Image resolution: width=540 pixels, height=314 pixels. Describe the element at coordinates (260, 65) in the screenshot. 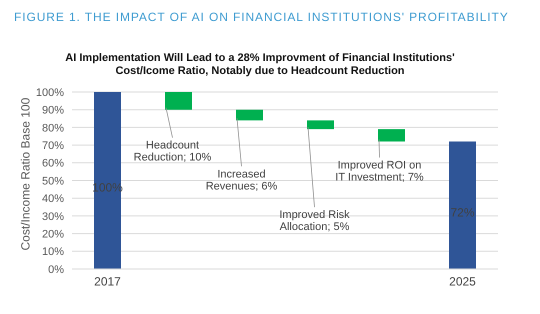

I see `chart-subtitle: AI Implementation Will Lead to a 28% Improvment of Financial Institutions' Cost/Icome Ratio, Notably due to Headcount Reduction` at that location.